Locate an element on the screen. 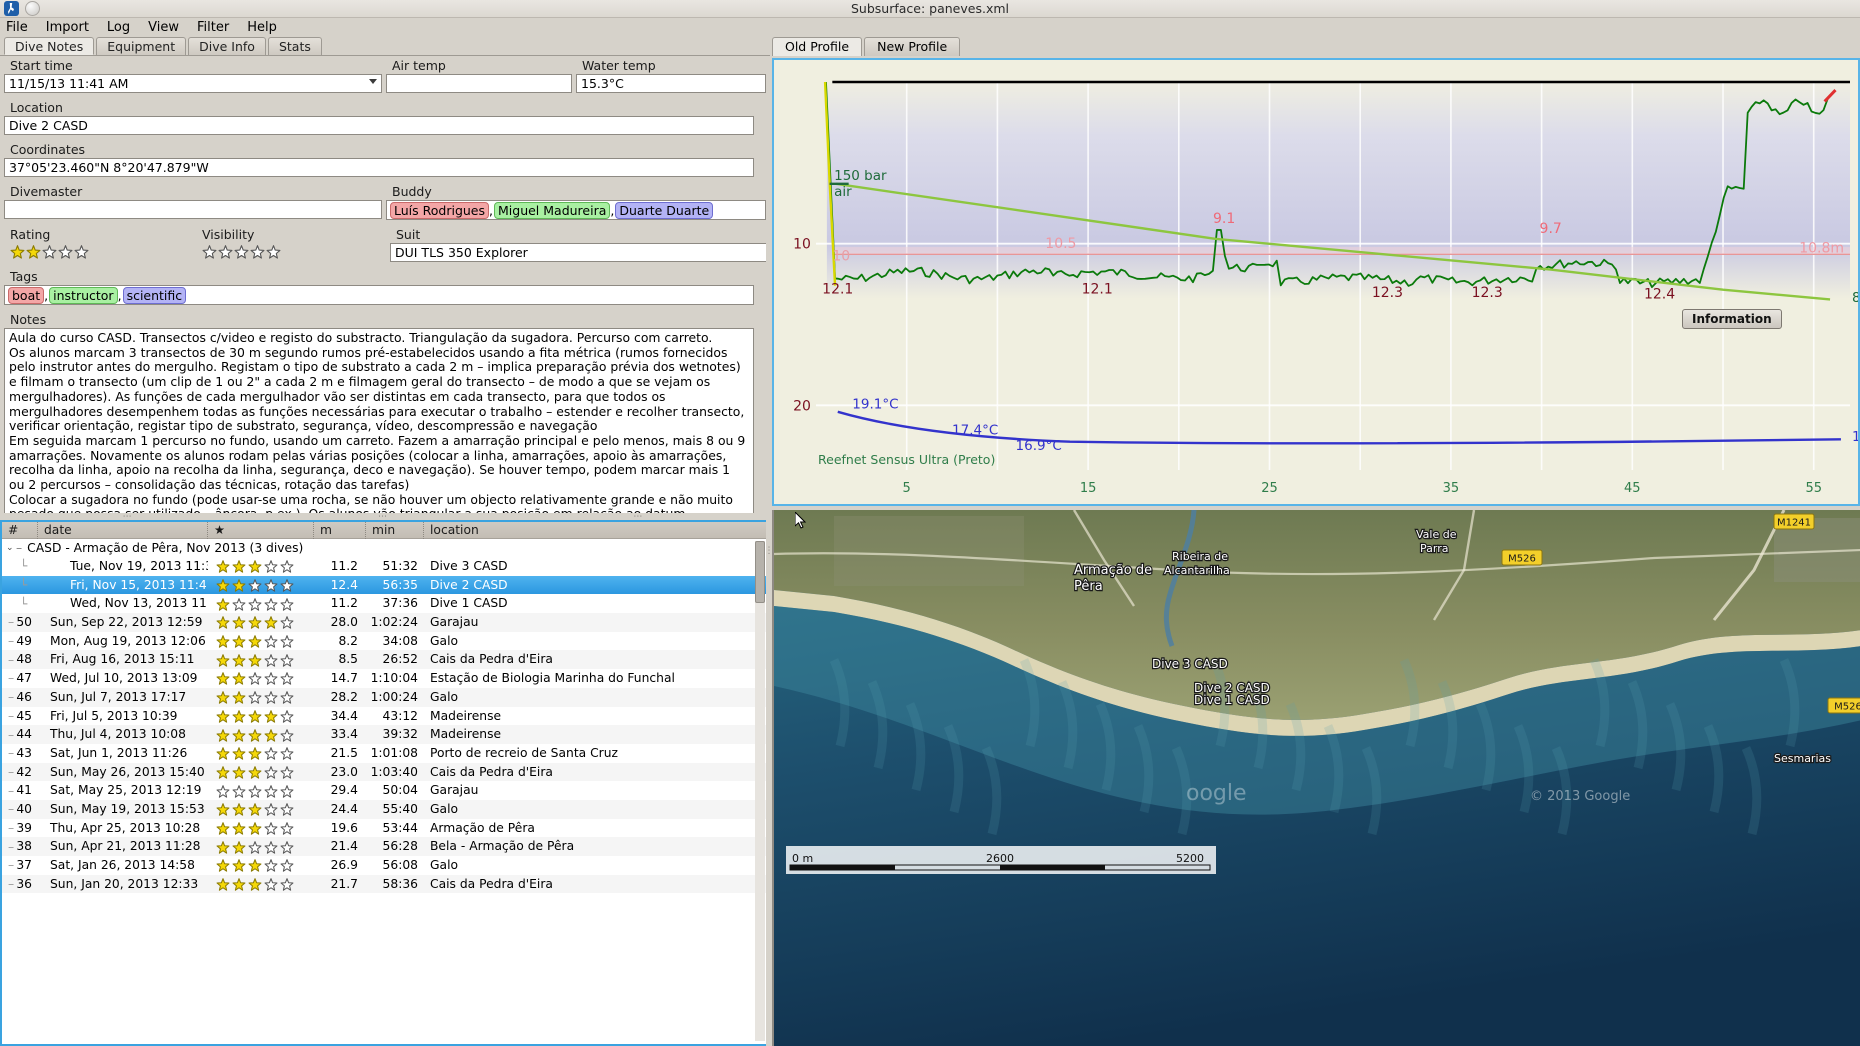 The width and height of the screenshot is (1860, 1046). location-input: Dive 2 CASD is located at coordinates (379, 125).